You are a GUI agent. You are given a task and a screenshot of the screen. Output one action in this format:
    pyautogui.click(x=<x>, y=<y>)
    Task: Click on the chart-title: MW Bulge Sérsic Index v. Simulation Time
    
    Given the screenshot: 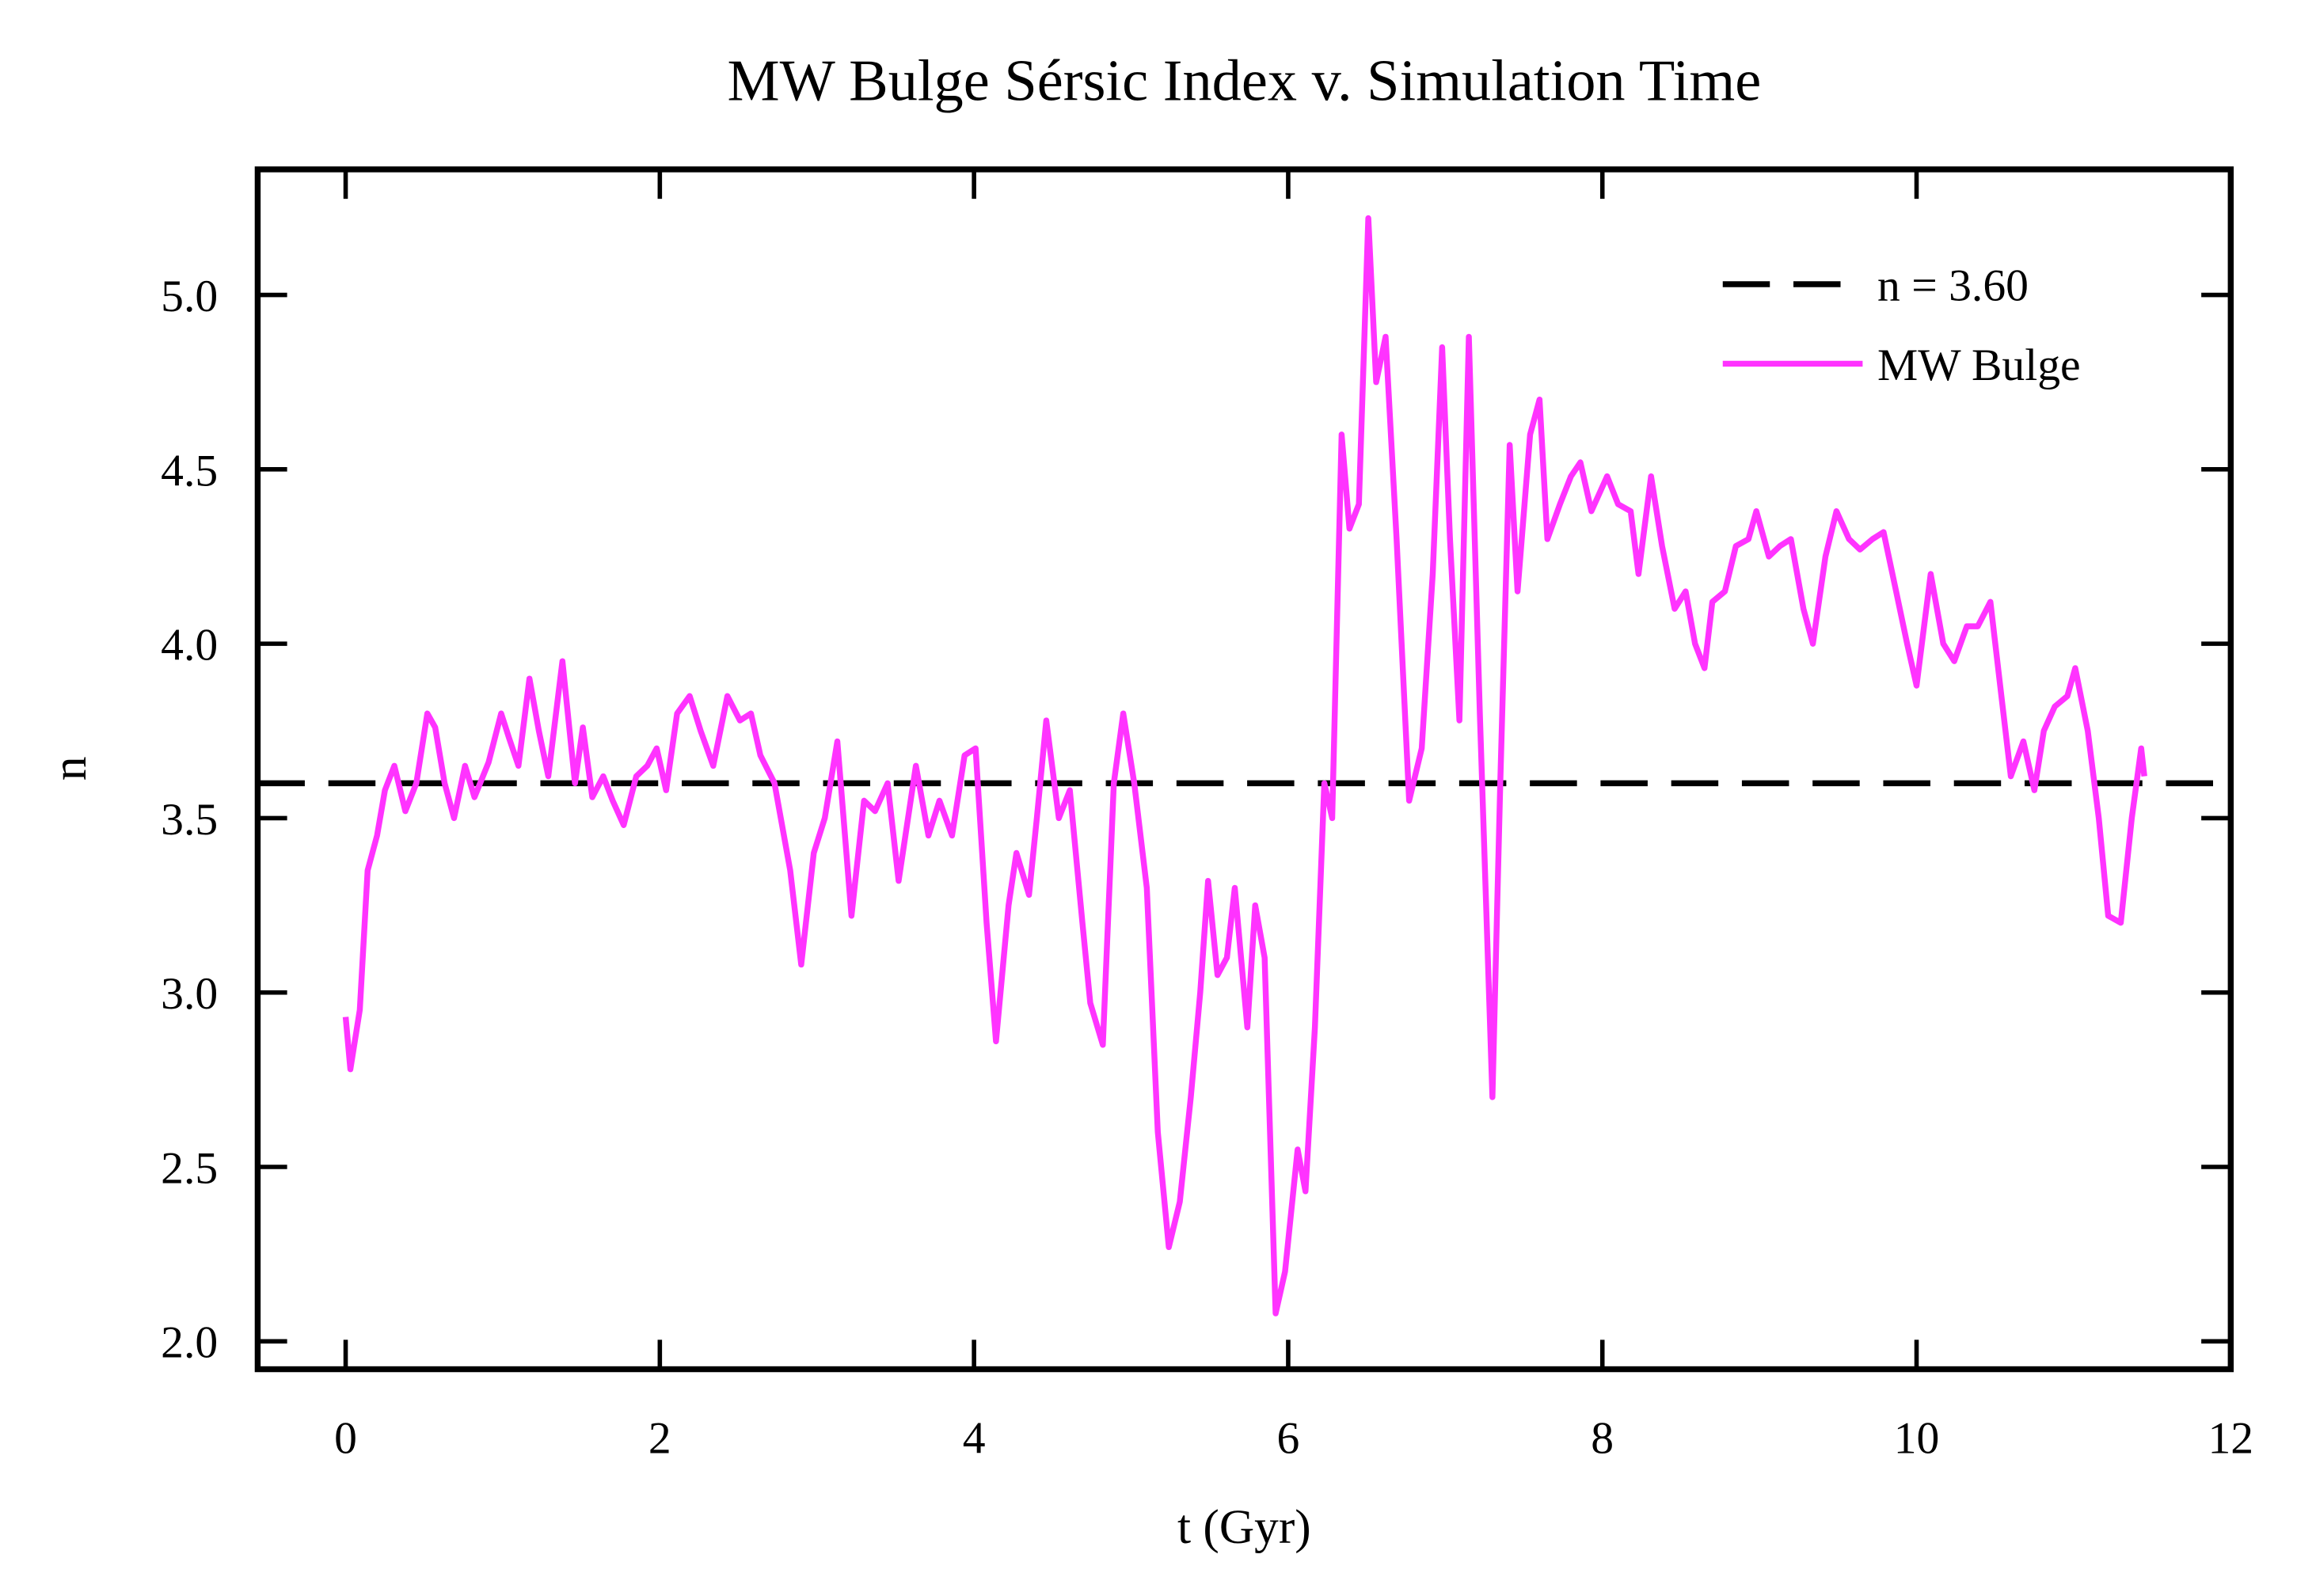 What is the action you would take?
    pyautogui.click(x=1245, y=81)
    